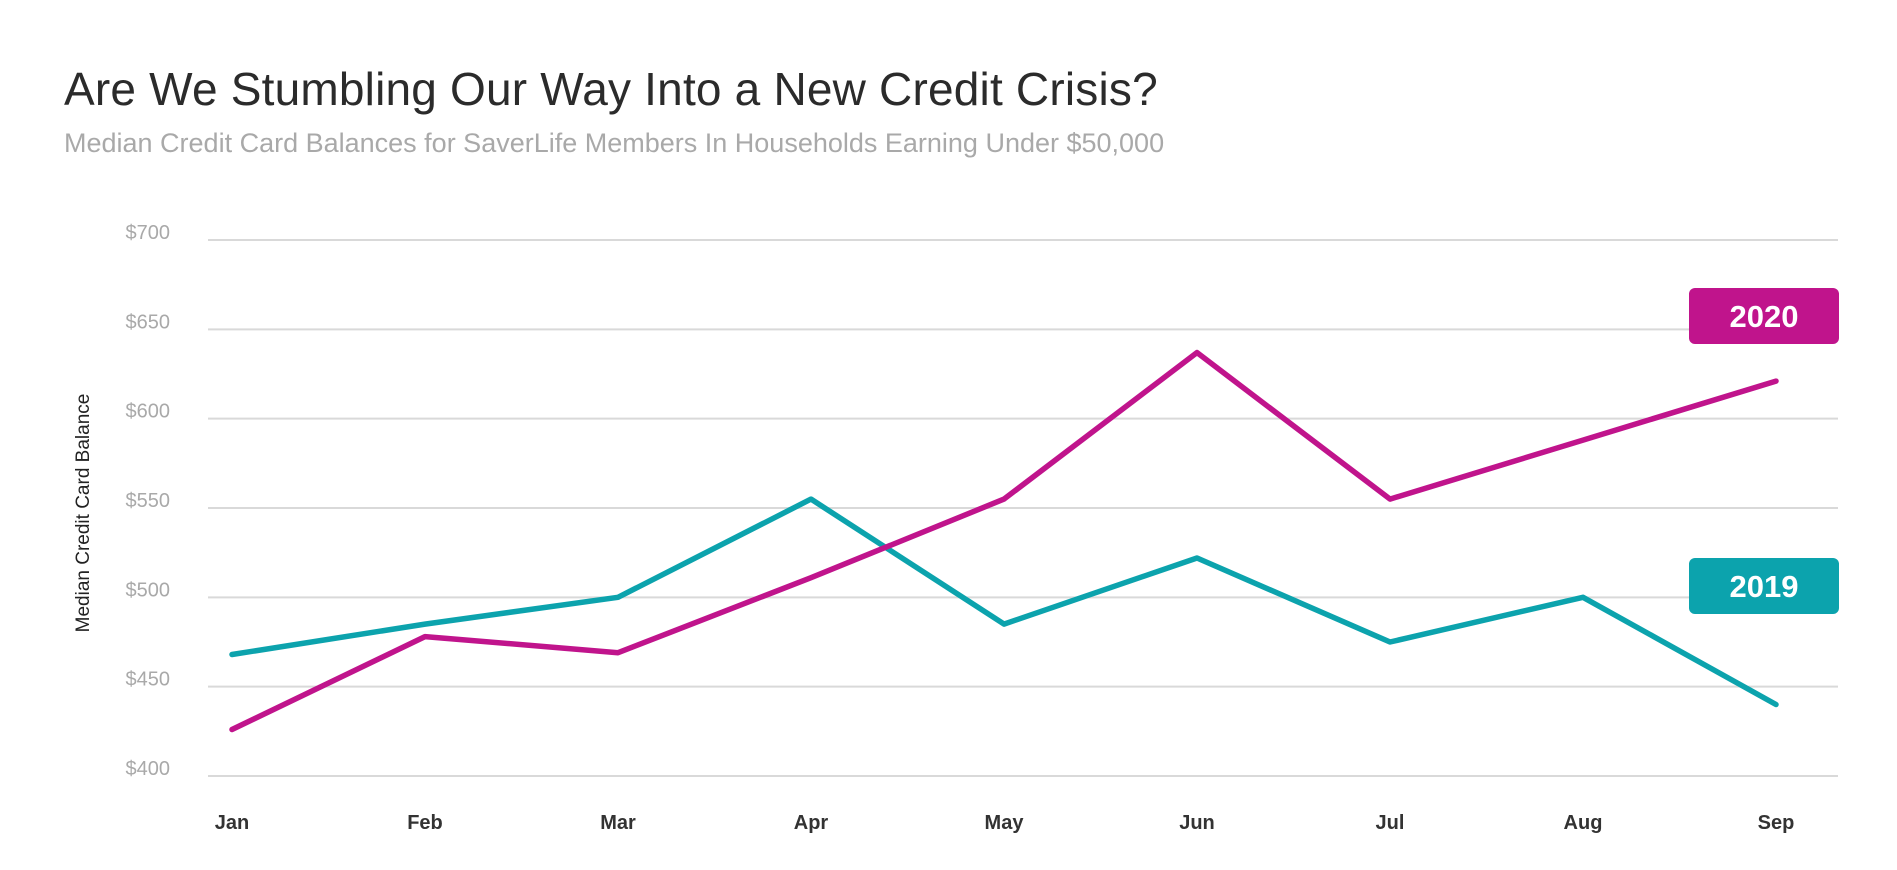 This screenshot has width=1897, height=870. I want to click on y-tick-label: $450, so click(148, 680).